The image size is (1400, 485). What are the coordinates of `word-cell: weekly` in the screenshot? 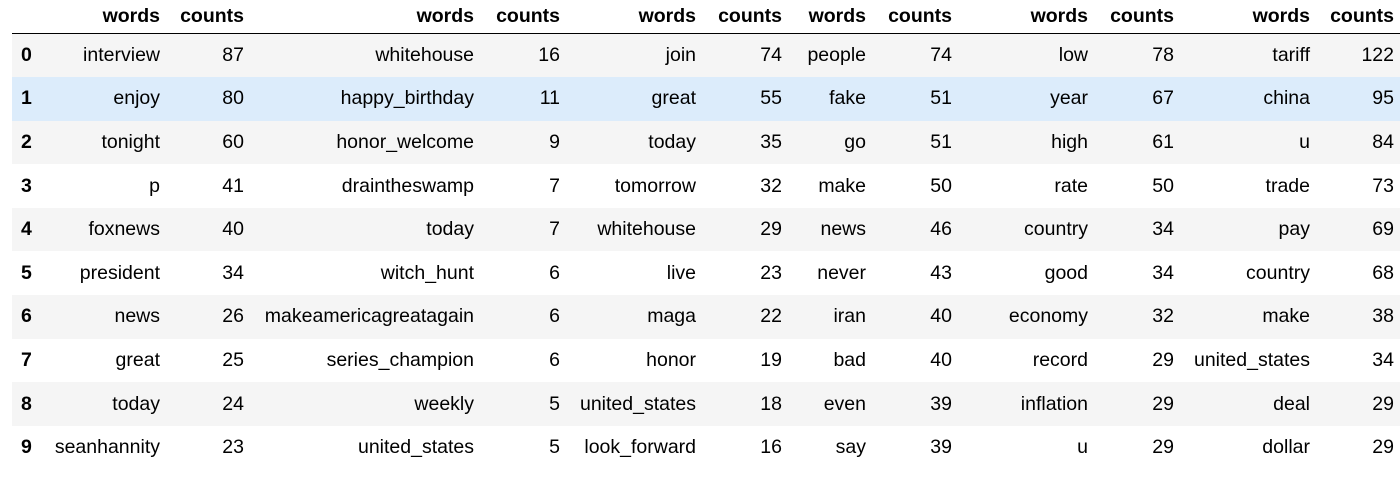 It's located at (444, 403).